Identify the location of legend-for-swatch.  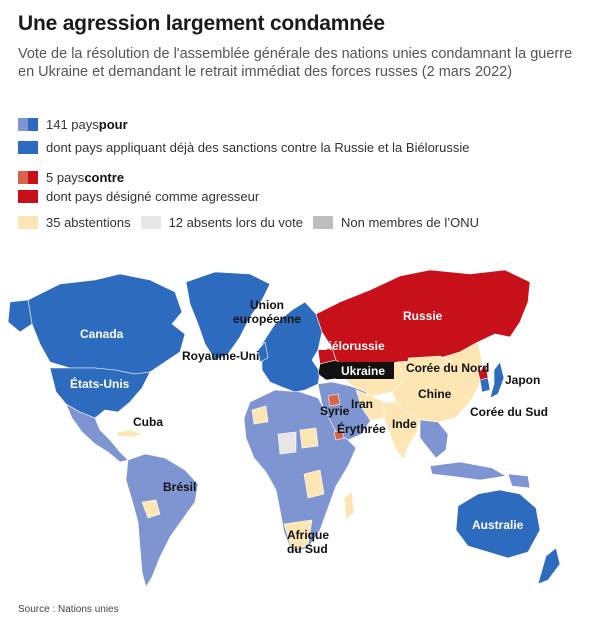
(28, 124).